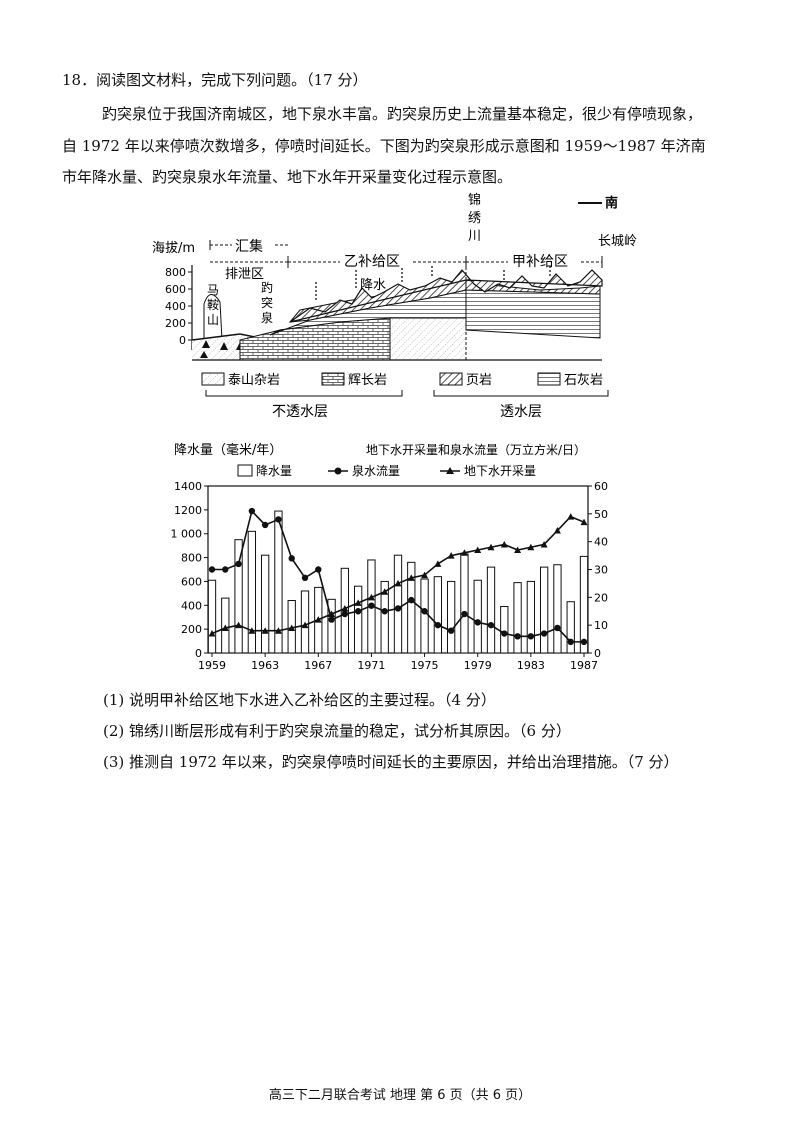 The width and height of the screenshot is (800, 1130). Describe the element at coordinates (265, 665) in the screenshot. I see `x-tick-label: 1963` at that location.